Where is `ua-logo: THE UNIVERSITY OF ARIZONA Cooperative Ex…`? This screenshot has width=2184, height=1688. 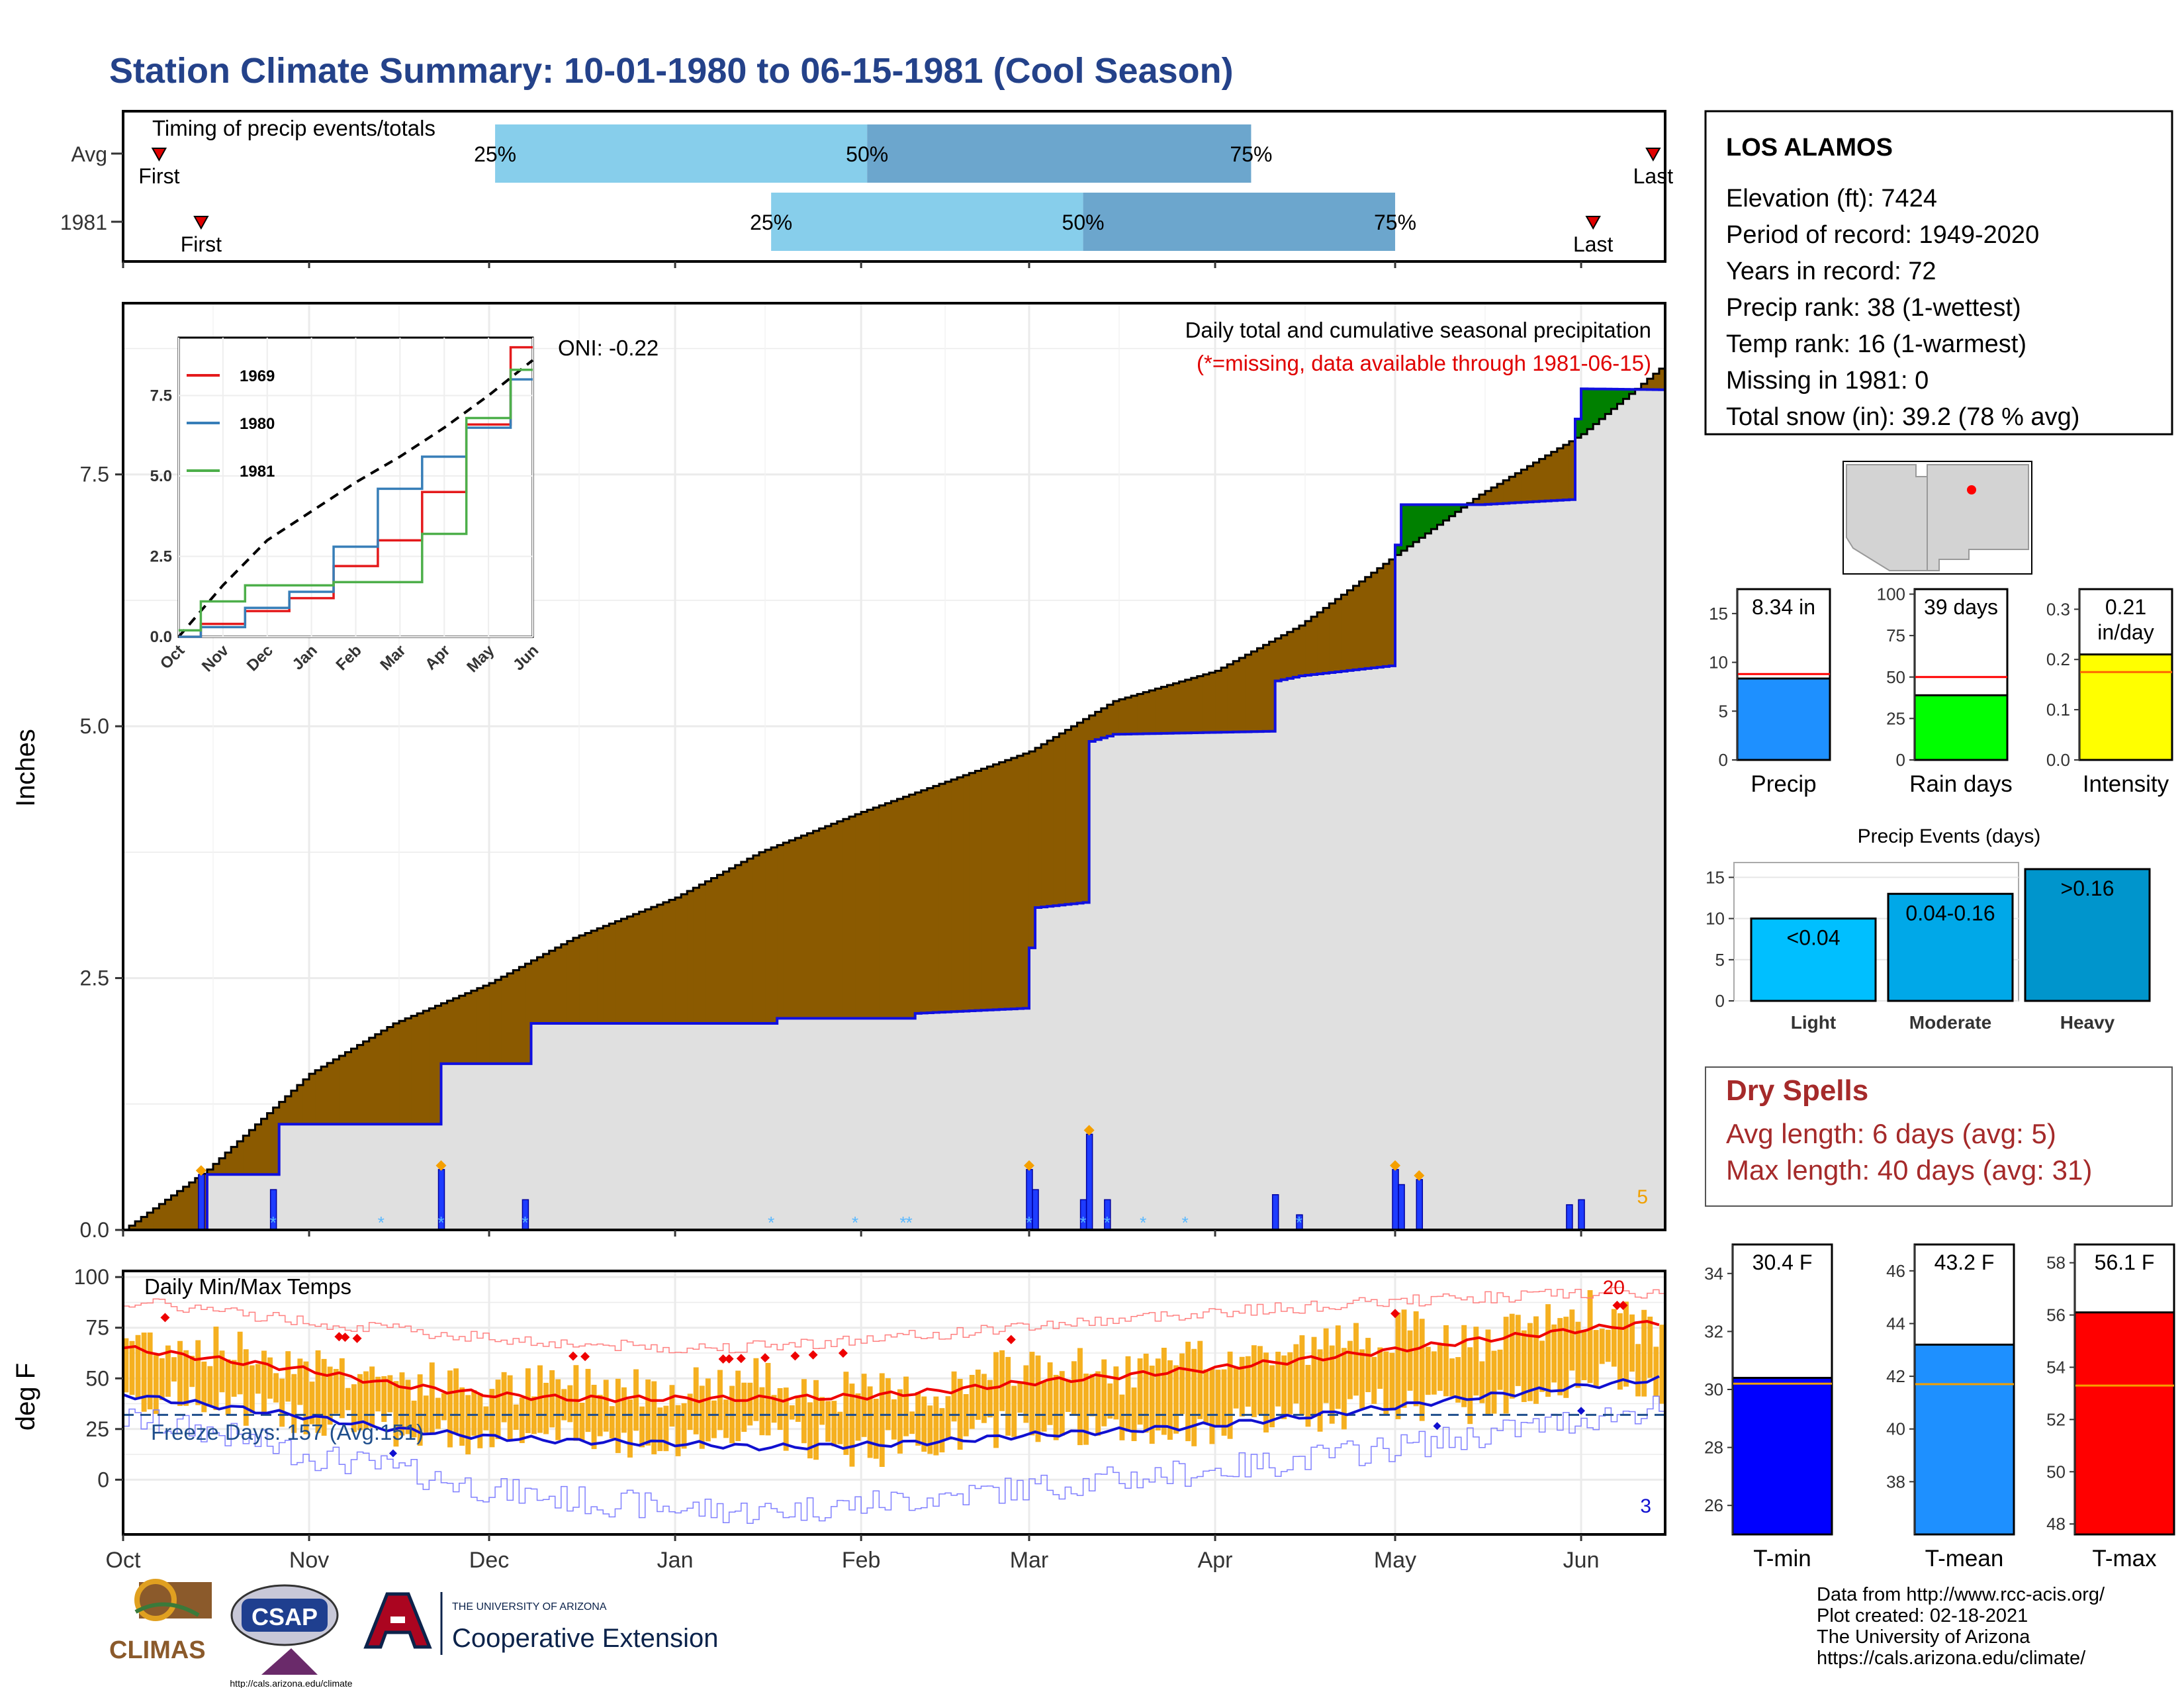 ua-logo: THE UNIVERSITY OF ARIZONA Cooperative Ex… is located at coordinates (540, 1623).